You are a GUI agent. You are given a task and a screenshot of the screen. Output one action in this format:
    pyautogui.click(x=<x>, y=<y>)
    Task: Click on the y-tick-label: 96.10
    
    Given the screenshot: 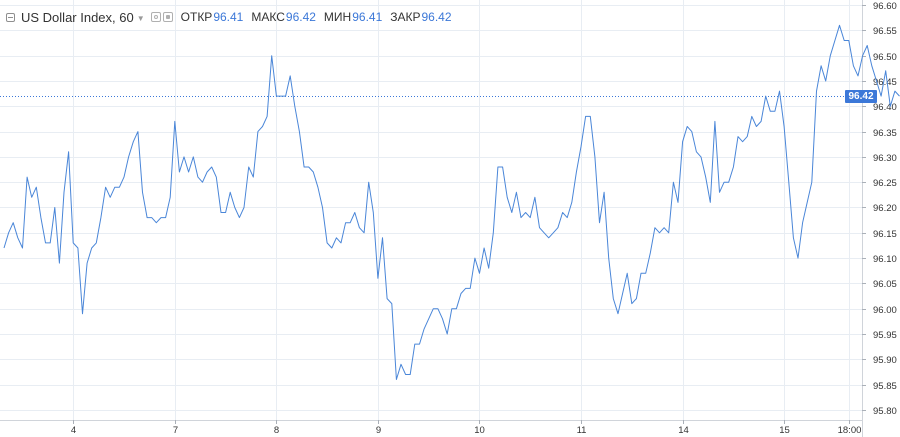 What is the action you would take?
    pyautogui.click(x=885, y=259)
    